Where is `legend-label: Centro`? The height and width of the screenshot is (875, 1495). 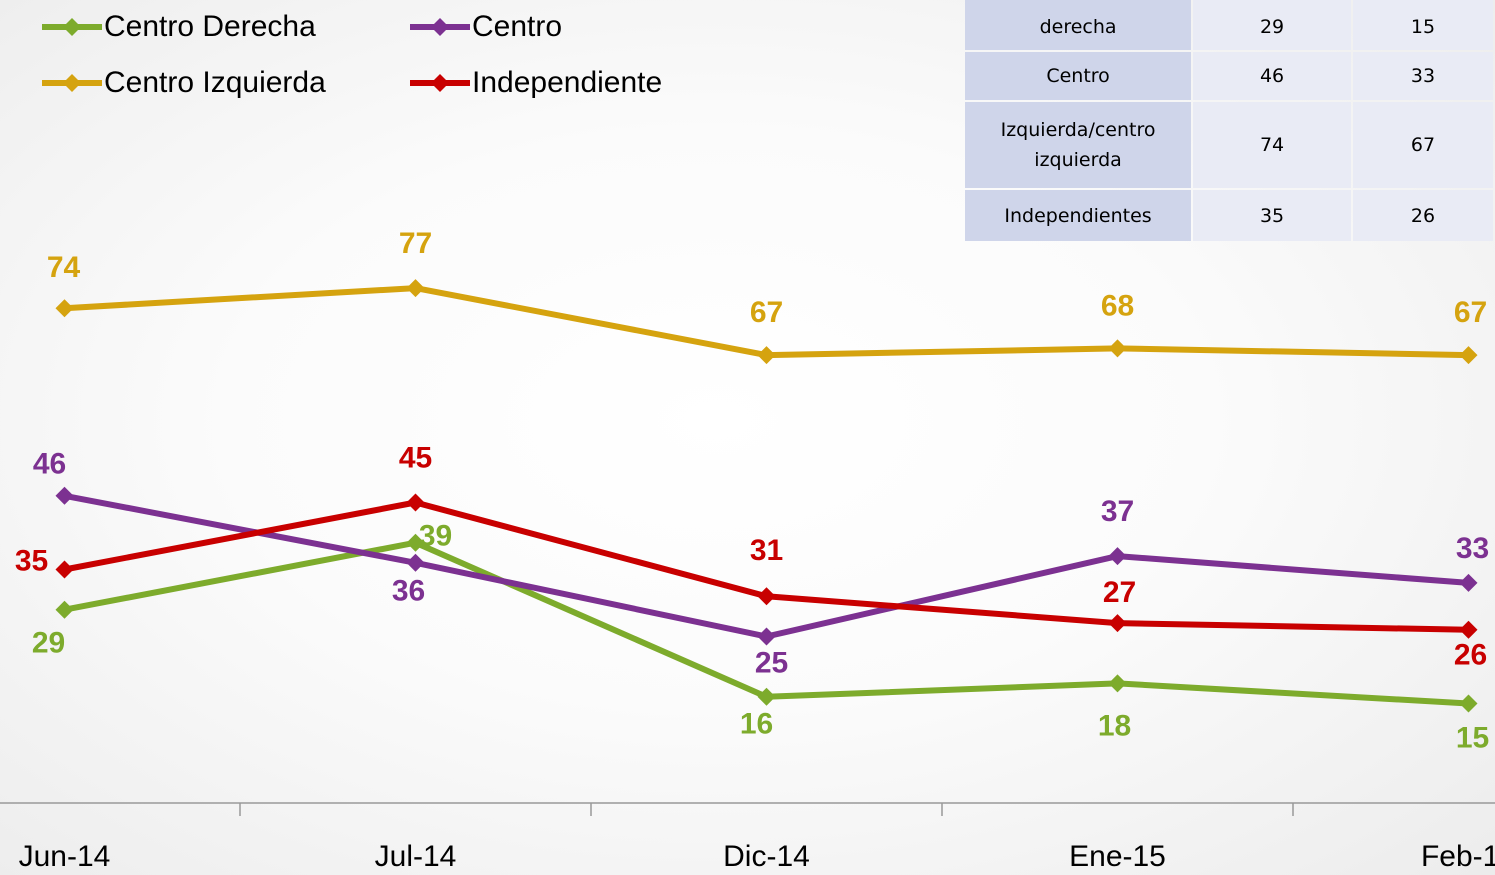
legend-label: Centro is located at coordinates (517, 26).